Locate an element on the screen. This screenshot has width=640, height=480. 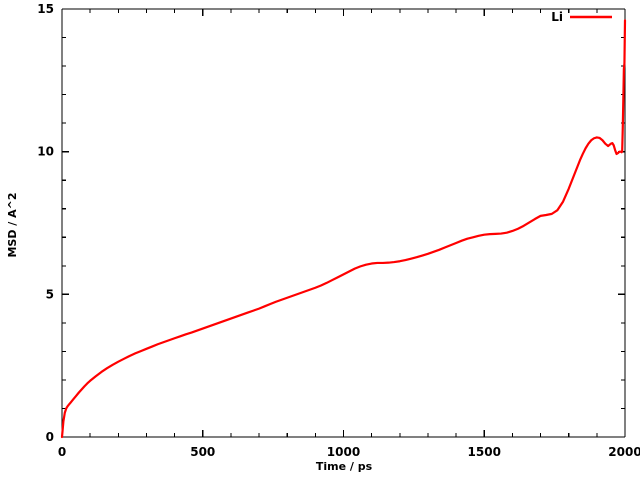
x-tick-label: 500 is located at coordinates (202, 452).